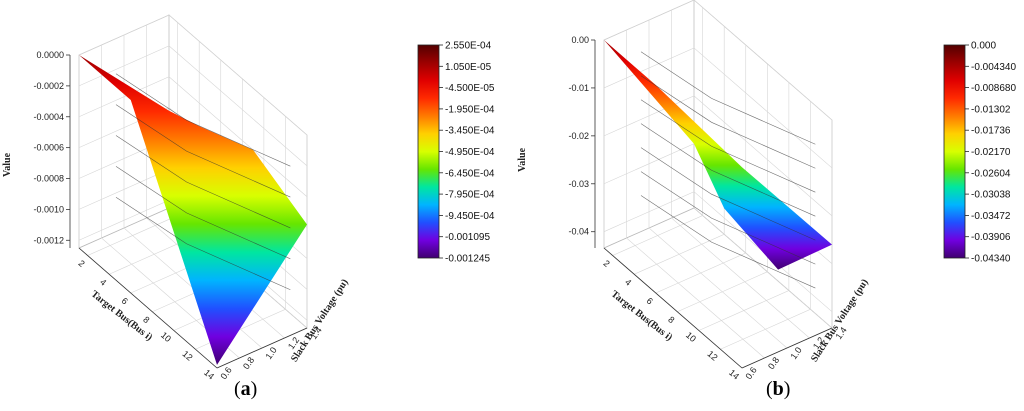 This screenshot has width=1024, height=411. I want to click on colorbar-tick-label: -6.450E-04, so click(470, 173).